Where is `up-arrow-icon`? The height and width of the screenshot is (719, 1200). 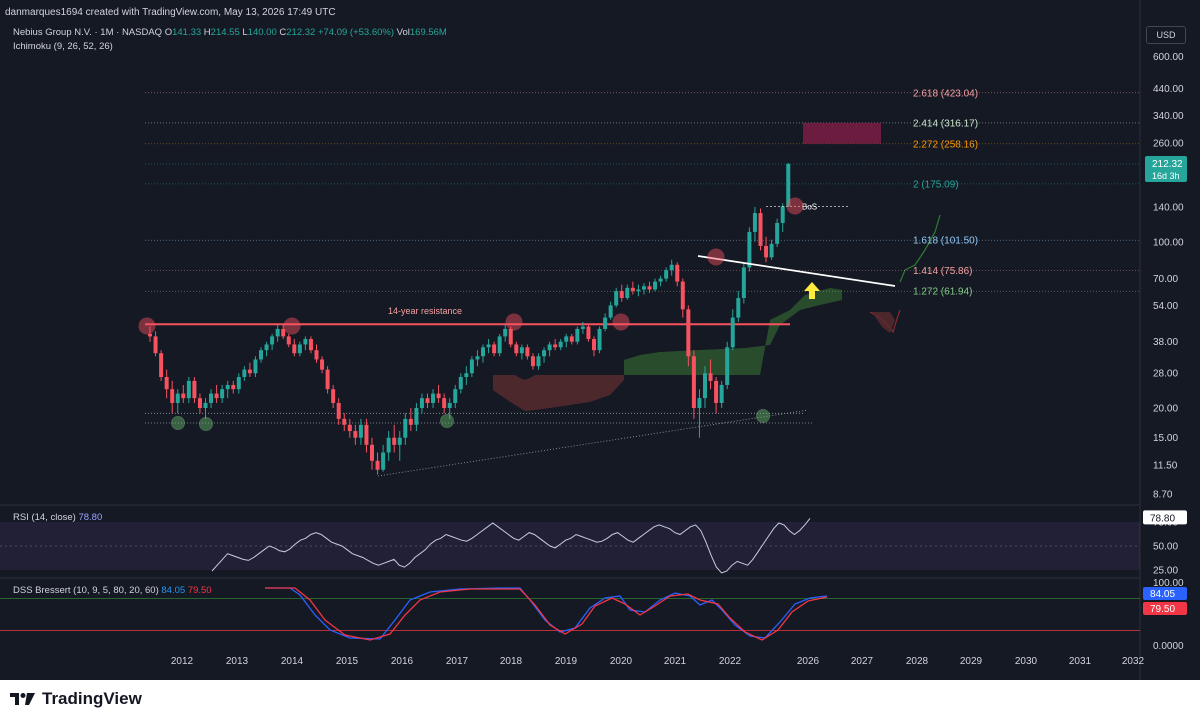 up-arrow-icon is located at coordinates (812, 290).